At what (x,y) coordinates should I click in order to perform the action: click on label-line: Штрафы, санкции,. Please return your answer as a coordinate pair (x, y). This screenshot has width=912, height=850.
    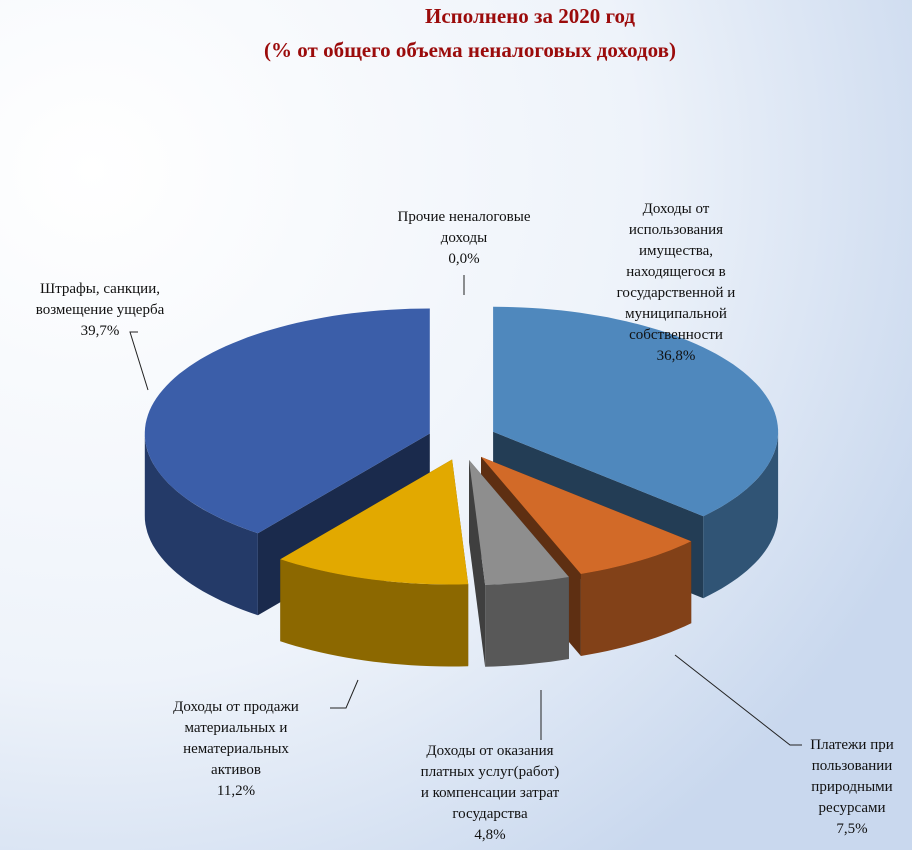
    Looking at the image, I should click on (100, 289).